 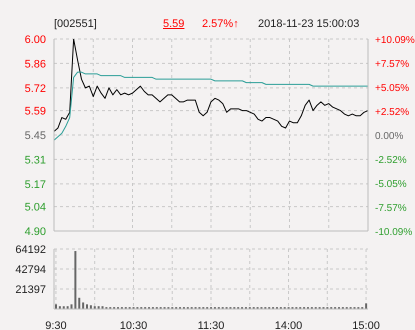 What do you see at coordinates (35, 232) in the screenshot?
I see `y-tick-label: 4.90` at bounding box center [35, 232].